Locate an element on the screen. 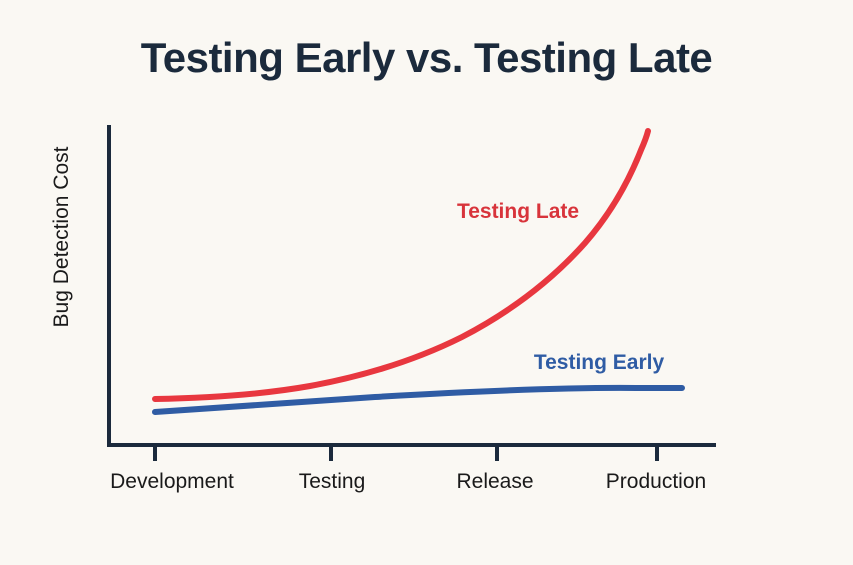 The image size is (853, 565). x-tick-label-development: Development is located at coordinates (172, 481).